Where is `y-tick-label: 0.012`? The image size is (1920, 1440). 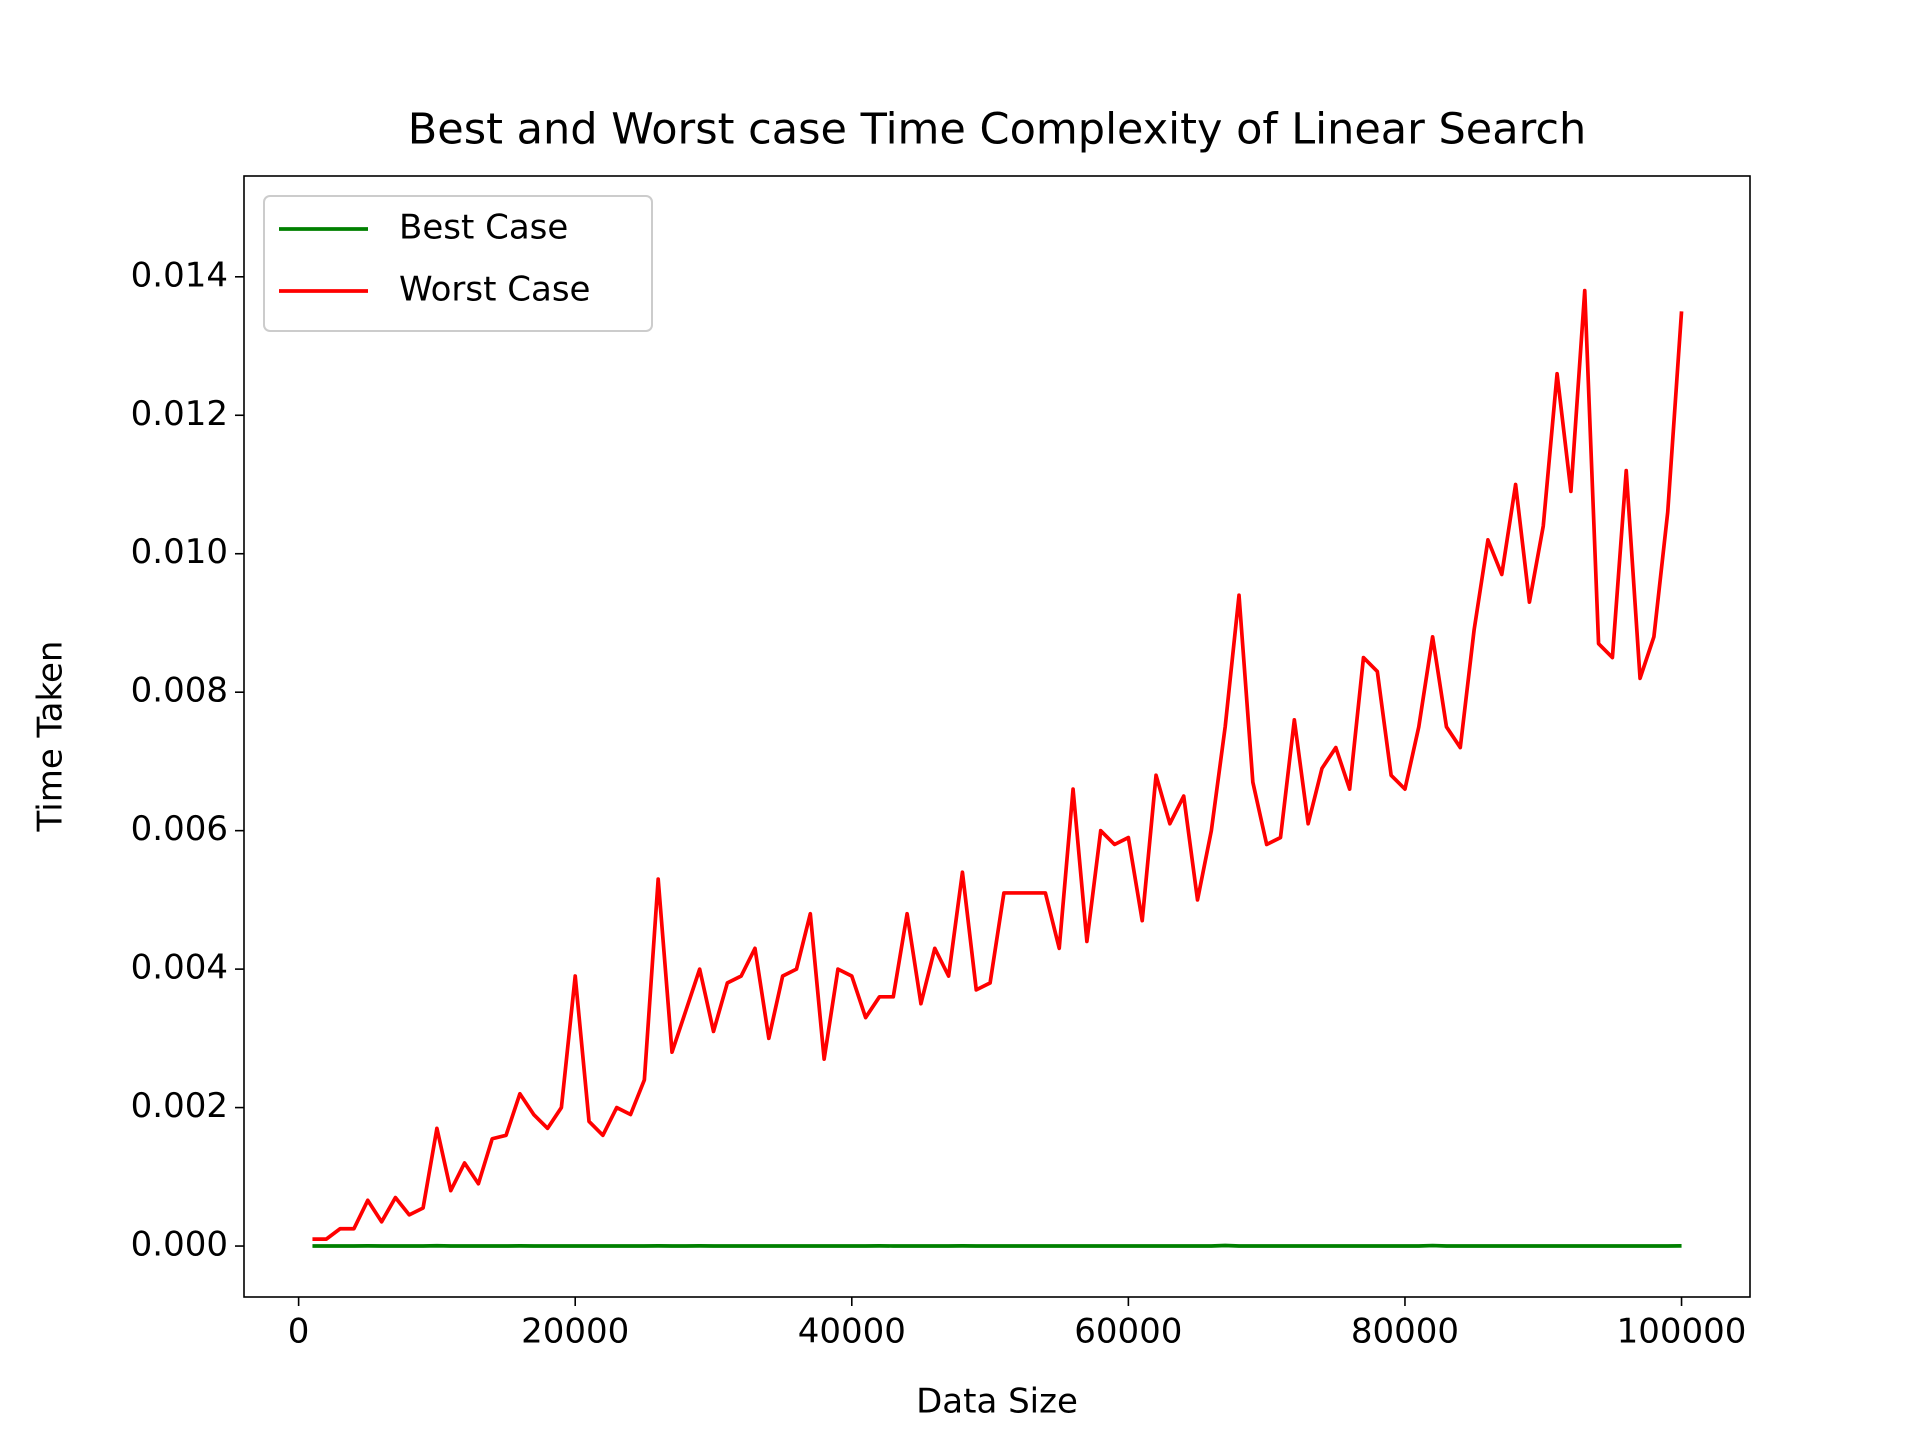 y-tick-label: 0.012 is located at coordinates (179, 414).